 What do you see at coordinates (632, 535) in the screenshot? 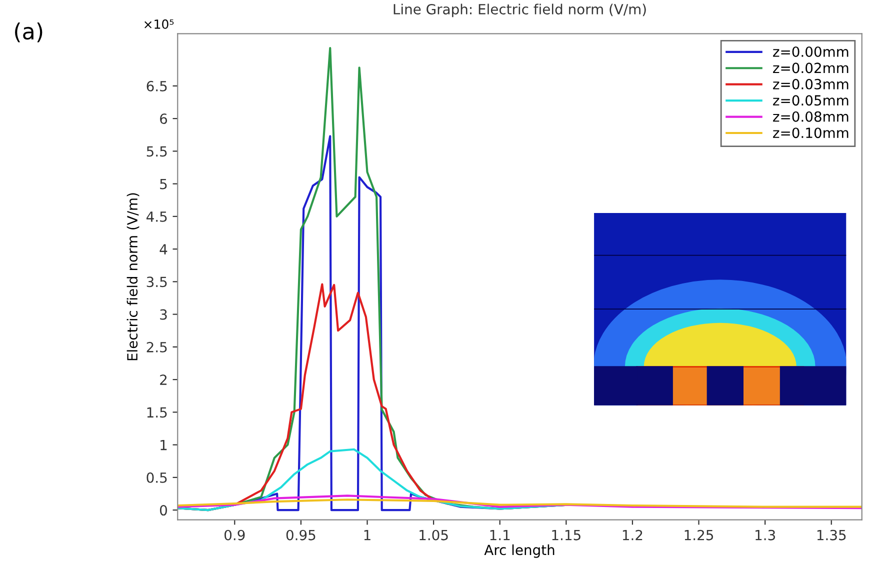
I see `x-tick-label: 1.2` at bounding box center [632, 535].